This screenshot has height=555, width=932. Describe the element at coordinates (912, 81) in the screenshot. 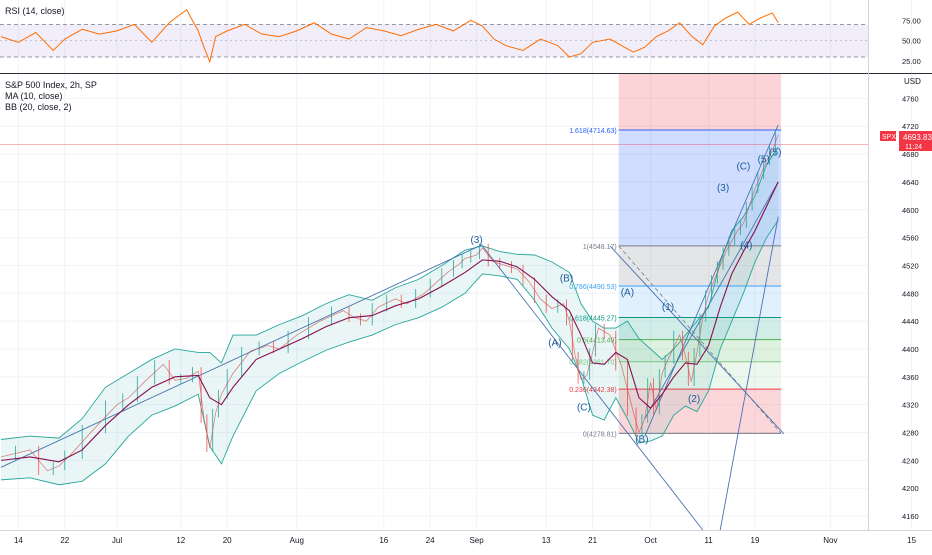

I see `currency-label: USD` at that location.